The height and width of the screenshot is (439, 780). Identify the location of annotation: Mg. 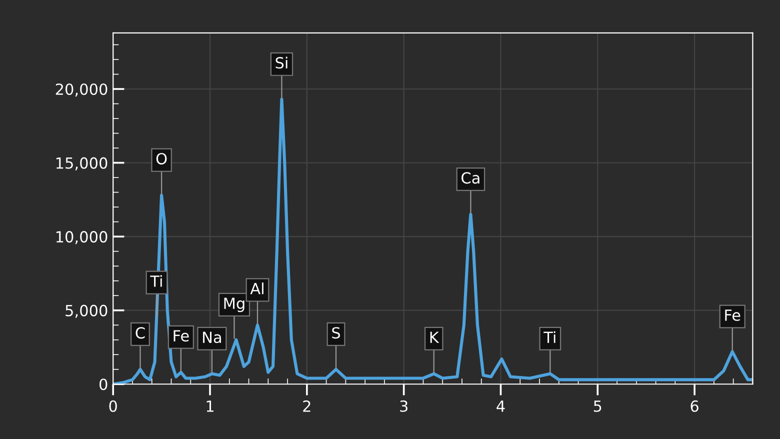
(234, 305).